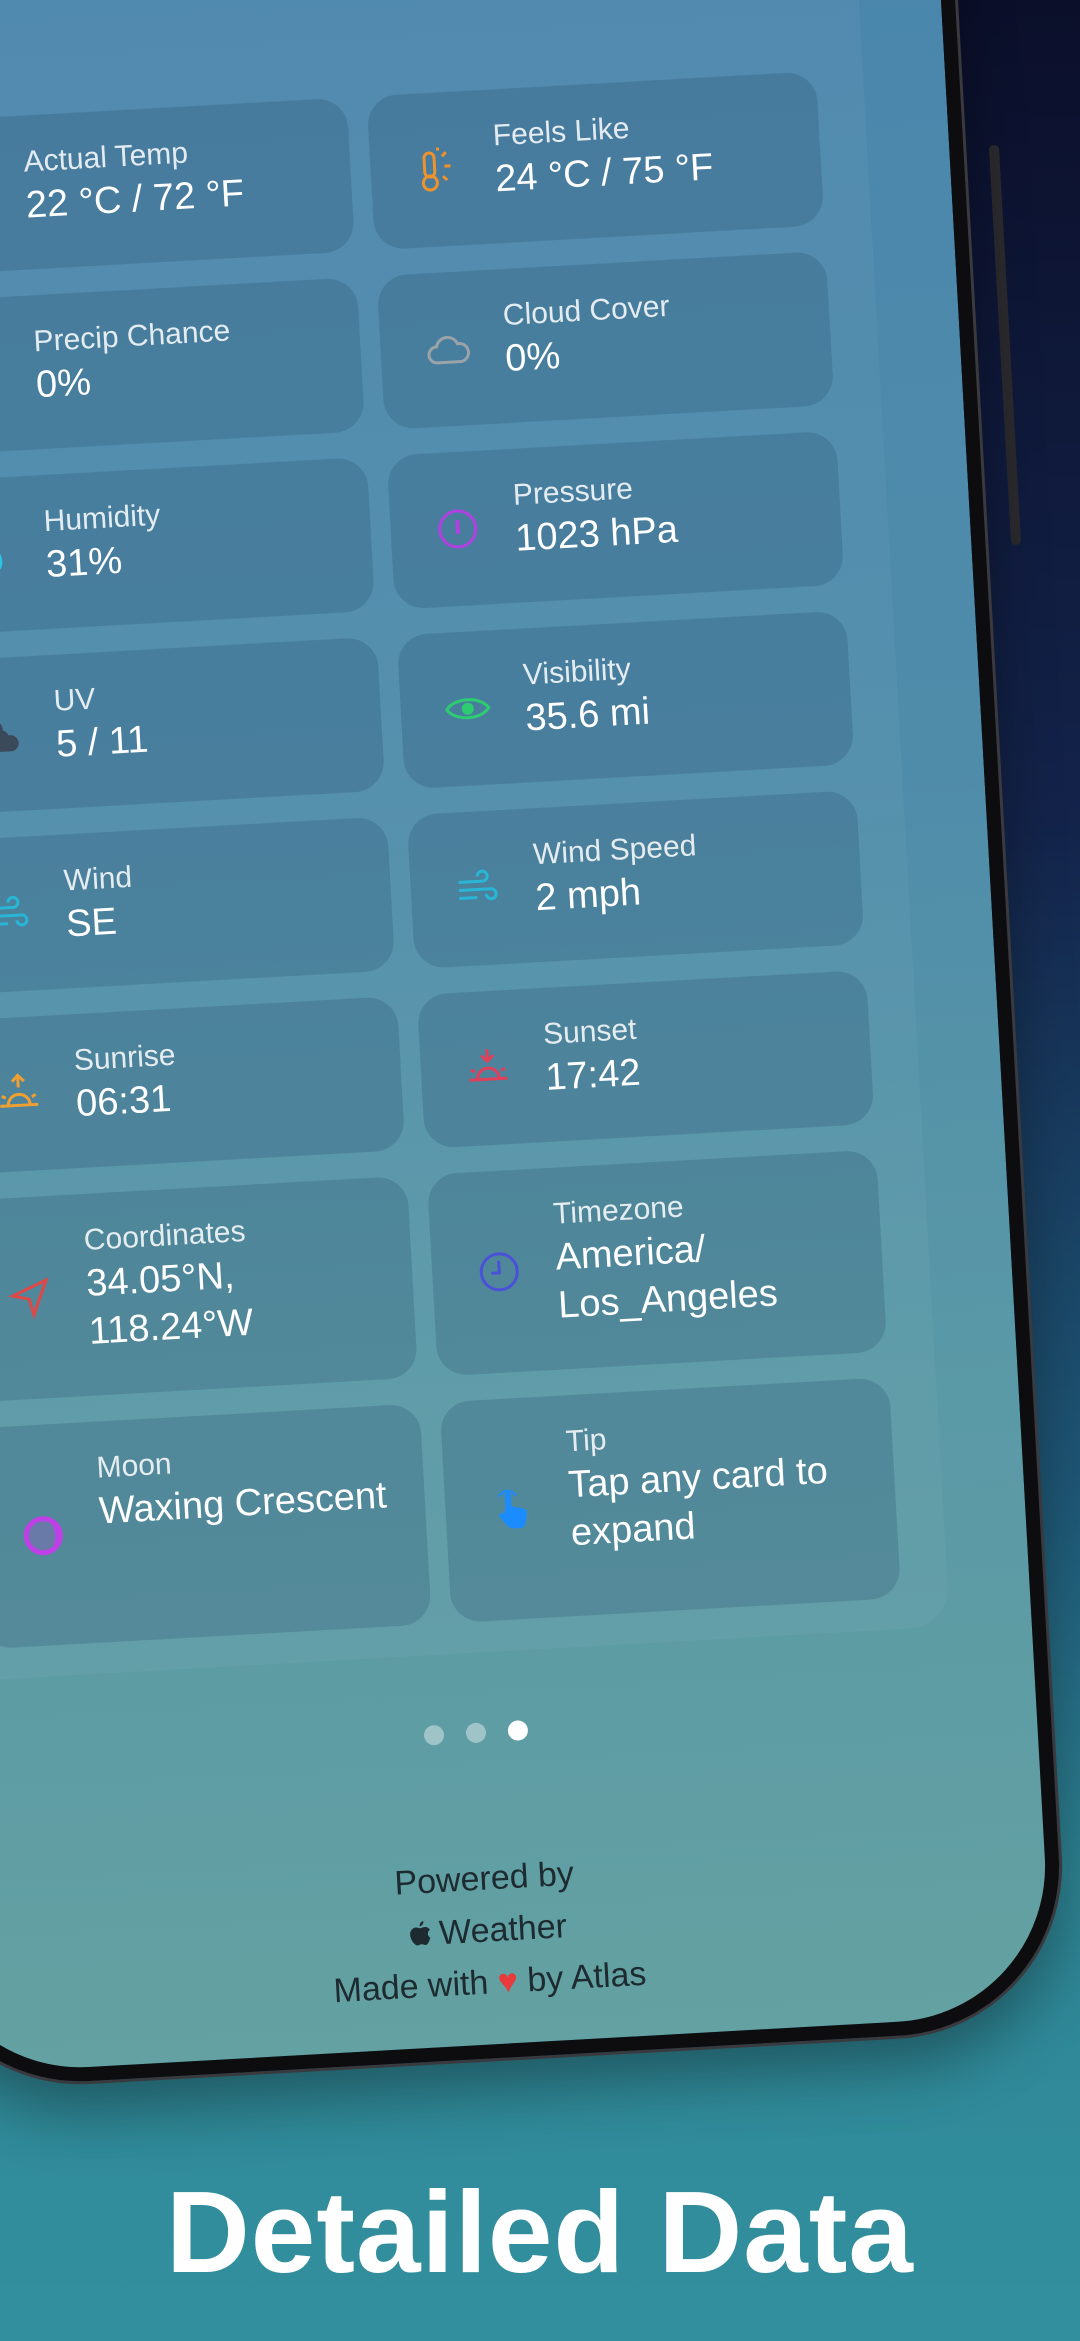 The height and width of the screenshot is (2341, 1080). What do you see at coordinates (512, 1508) in the screenshot?
I see `tap-hand-icon` at bounding box center [512, 1508].